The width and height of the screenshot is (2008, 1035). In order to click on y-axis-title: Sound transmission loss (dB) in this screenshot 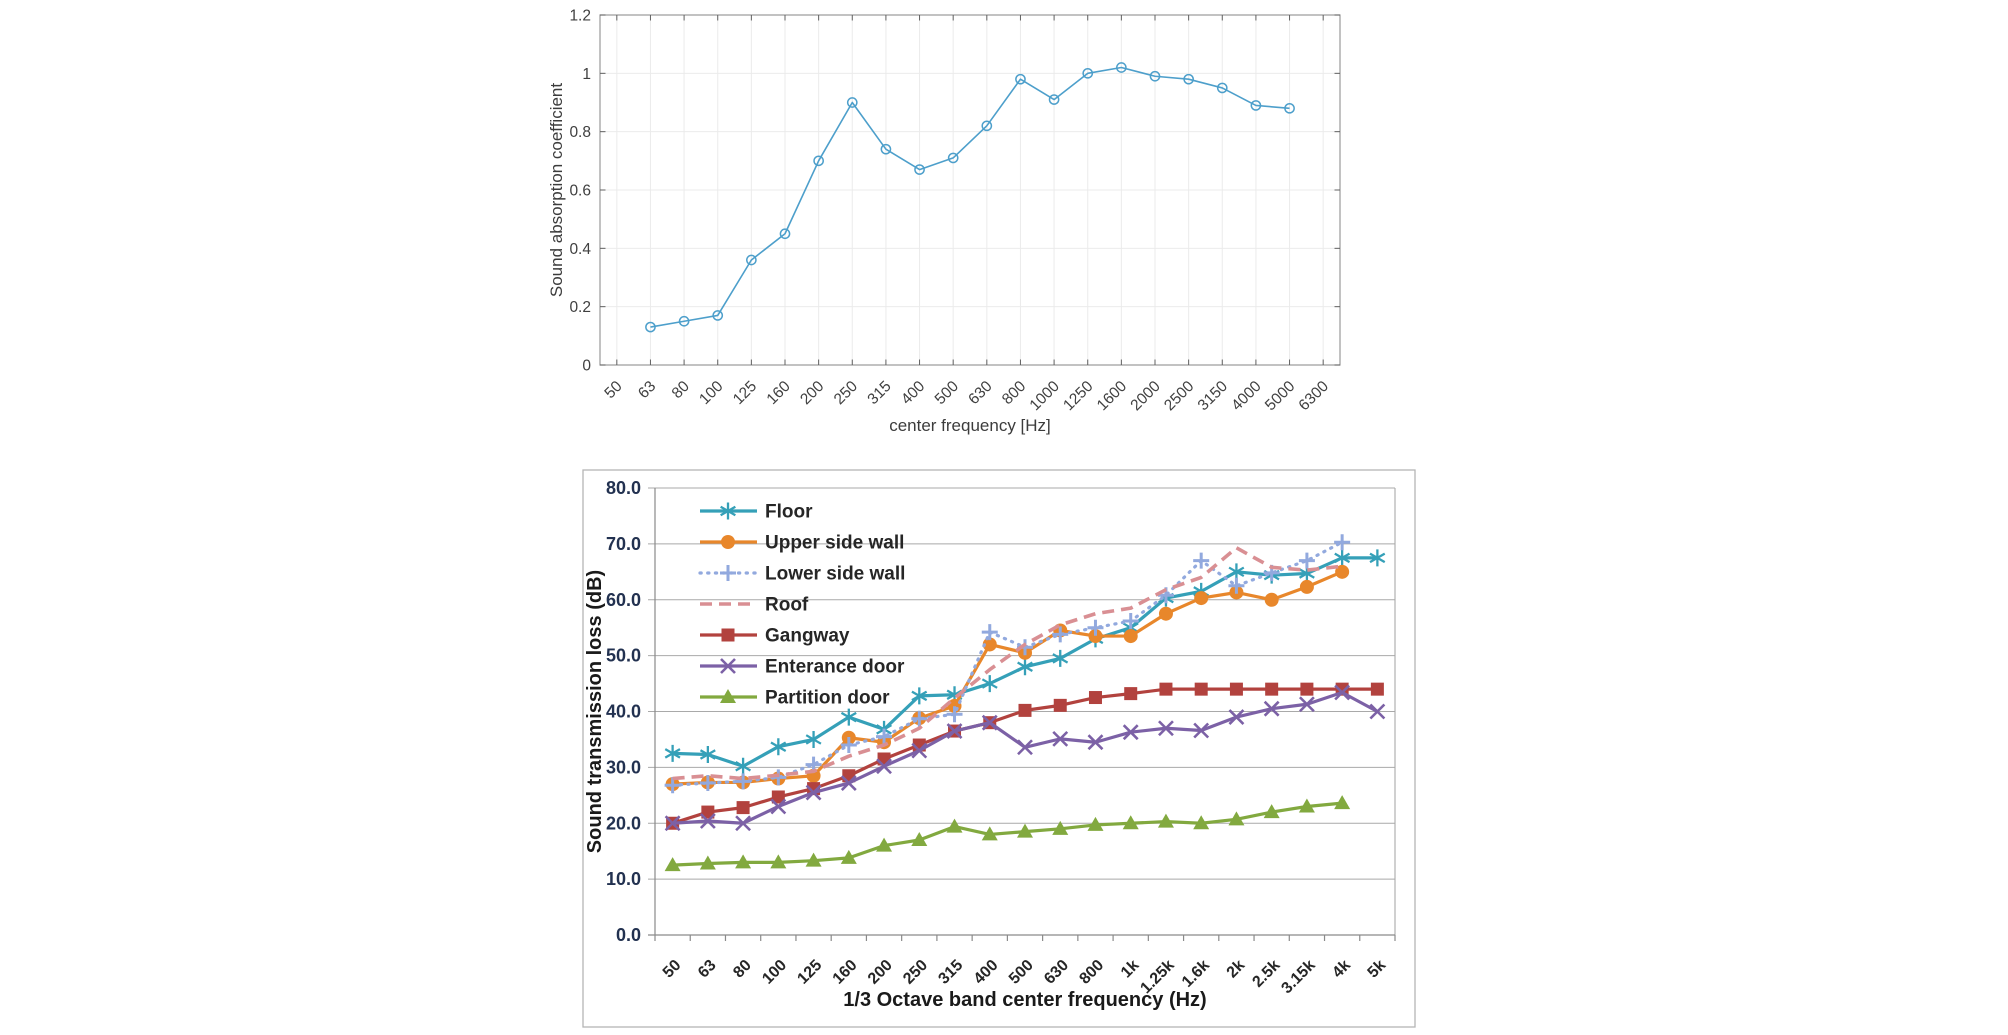, I will do `click(595, 711)`.